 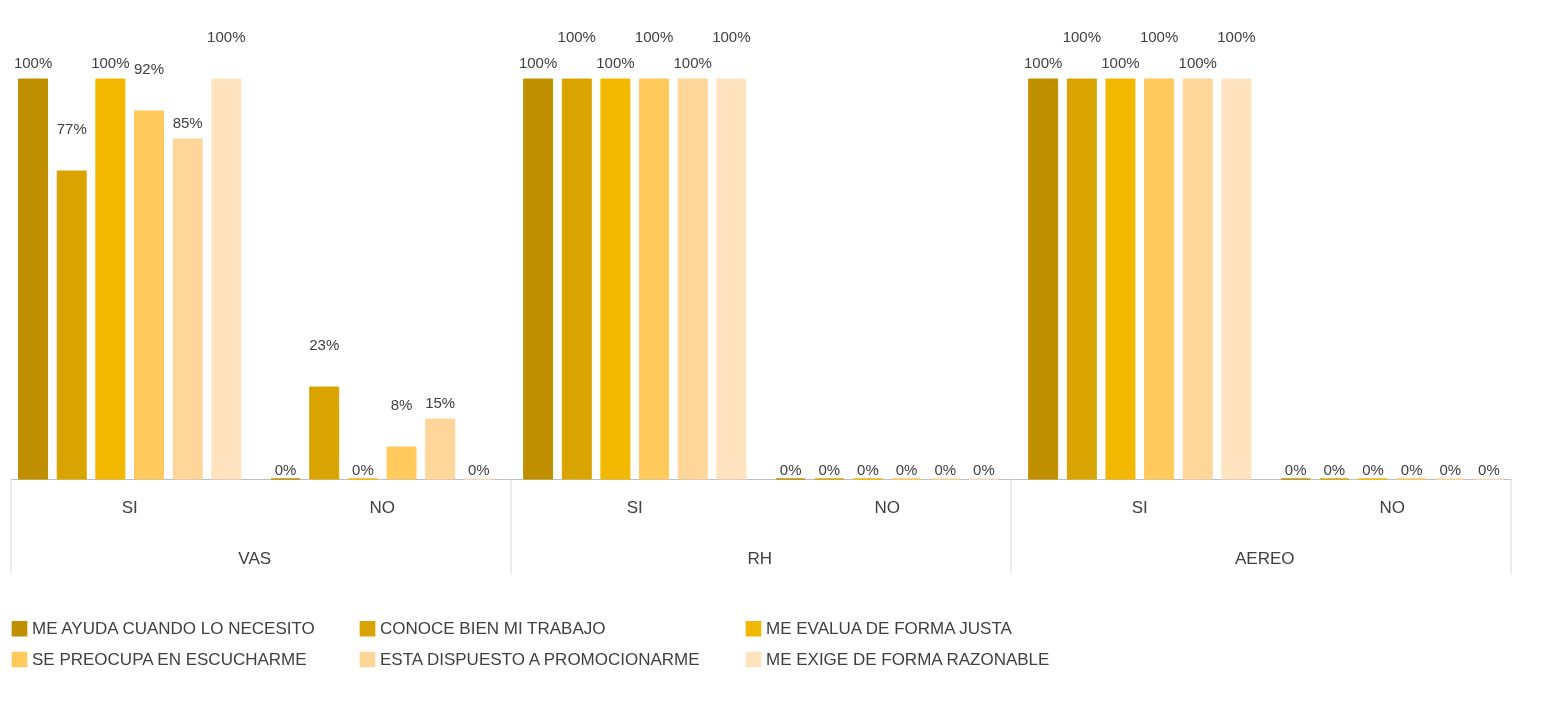 What do you see at coordinates (255, 558) in the screenshot?
I see `text: VAS` at bounding box center [255, 558].